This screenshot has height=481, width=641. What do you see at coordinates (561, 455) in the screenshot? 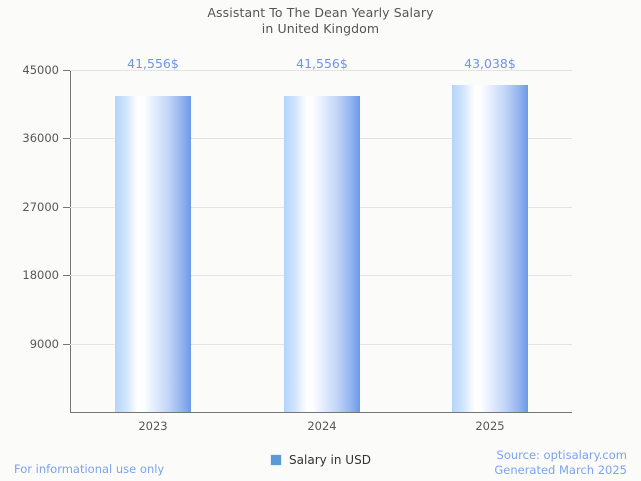
I see `source-text: Source: optisalary.com` at bounding box center [561, 455].